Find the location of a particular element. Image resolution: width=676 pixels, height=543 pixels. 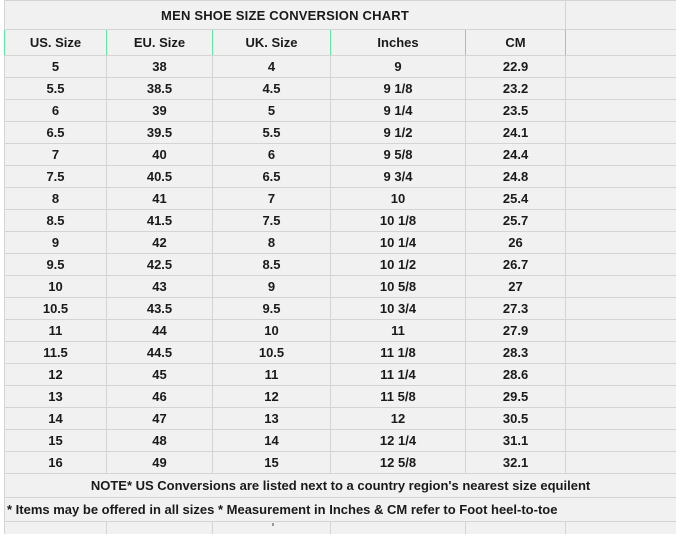

cell-cm: 25.7 is located at coordinates (515, 220).